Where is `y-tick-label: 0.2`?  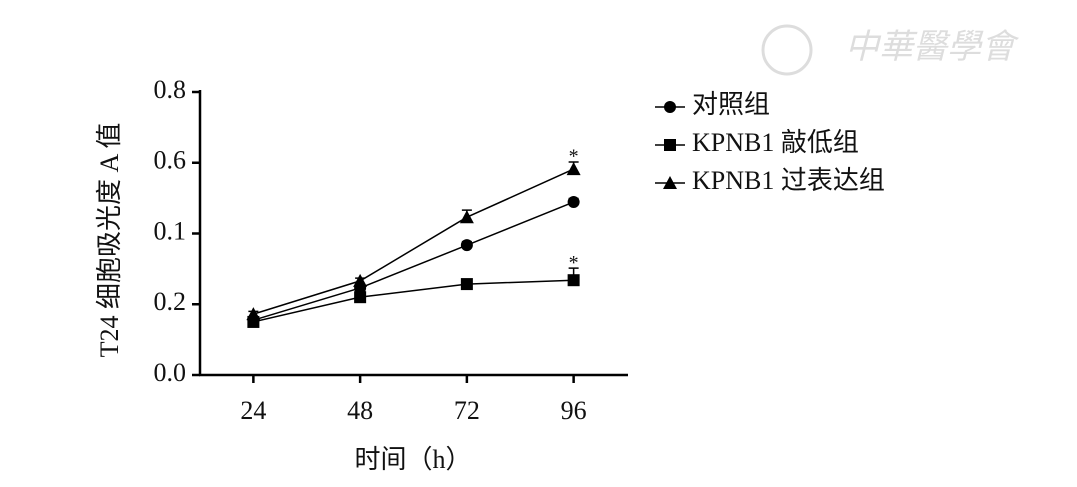
y-tick-label: 0.2 is located at coordinates (170, 301).